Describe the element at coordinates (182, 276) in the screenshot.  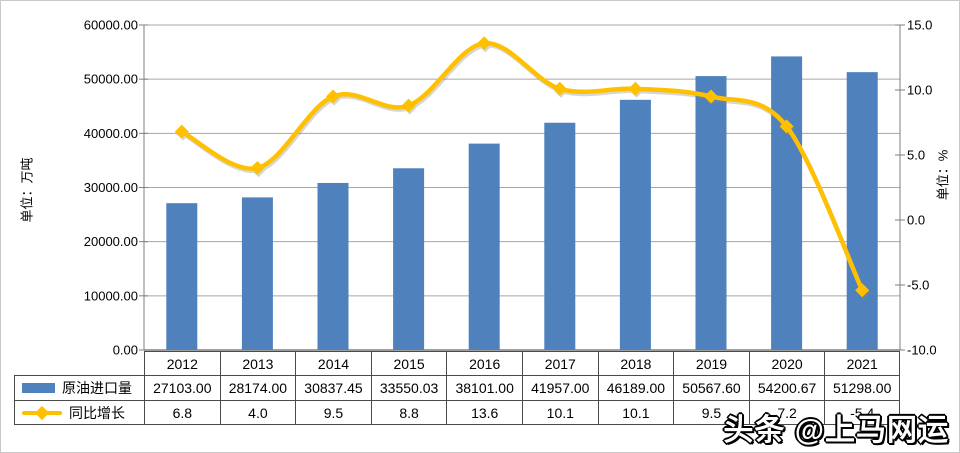
I see `bar-2012` at that location.